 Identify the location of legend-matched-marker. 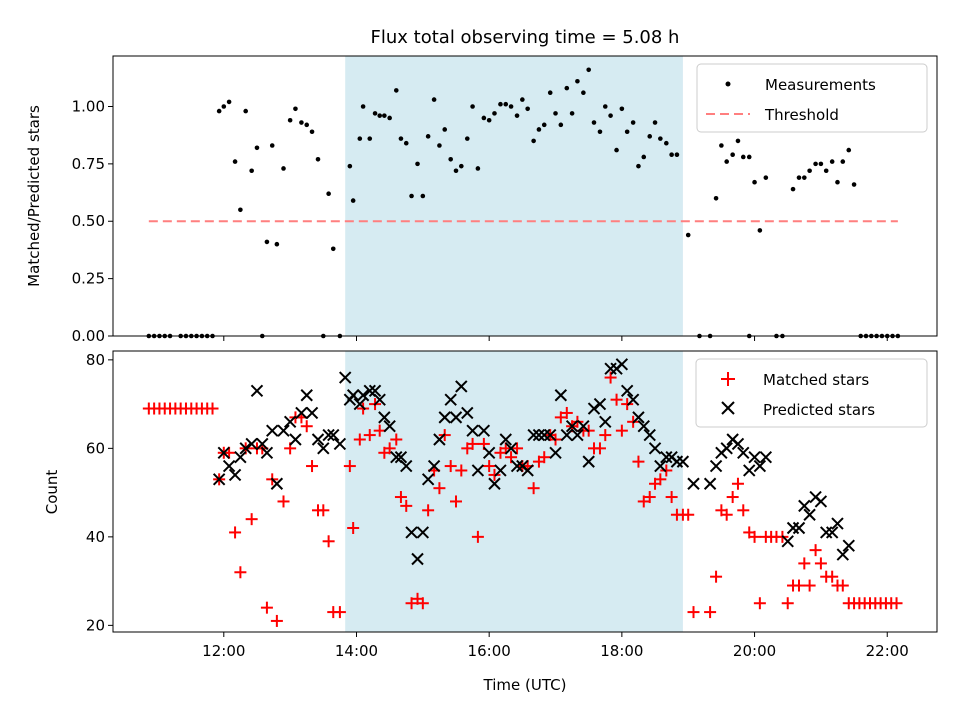
(728, 379).